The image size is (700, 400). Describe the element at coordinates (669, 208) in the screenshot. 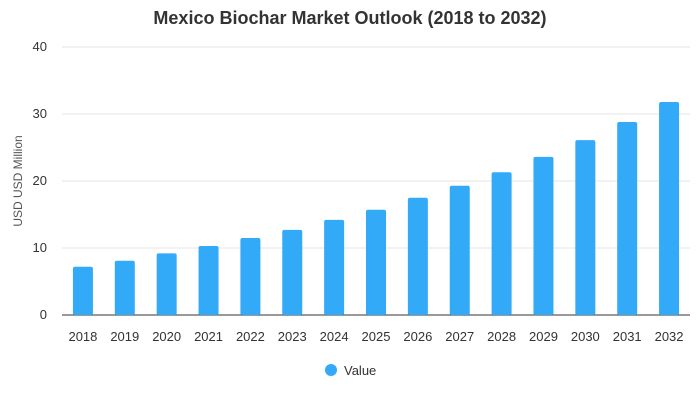

I see `bar-2032` at that location.